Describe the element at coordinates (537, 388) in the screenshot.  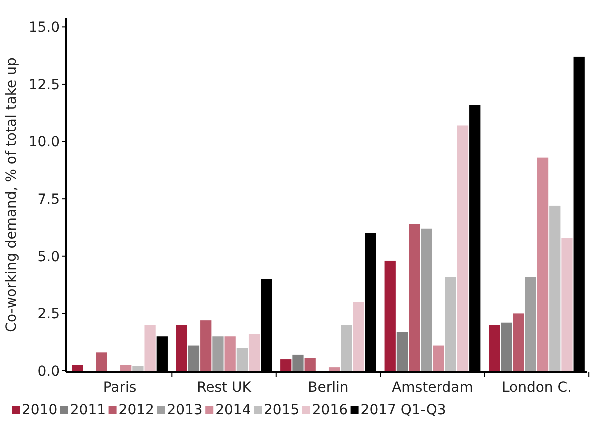
I see `x-tick-label: London C.` at that location.